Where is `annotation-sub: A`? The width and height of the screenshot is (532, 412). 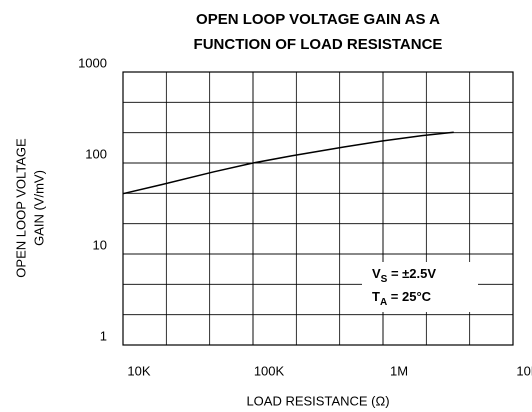 annotation-sub: A is located at coordinates (383, 302).